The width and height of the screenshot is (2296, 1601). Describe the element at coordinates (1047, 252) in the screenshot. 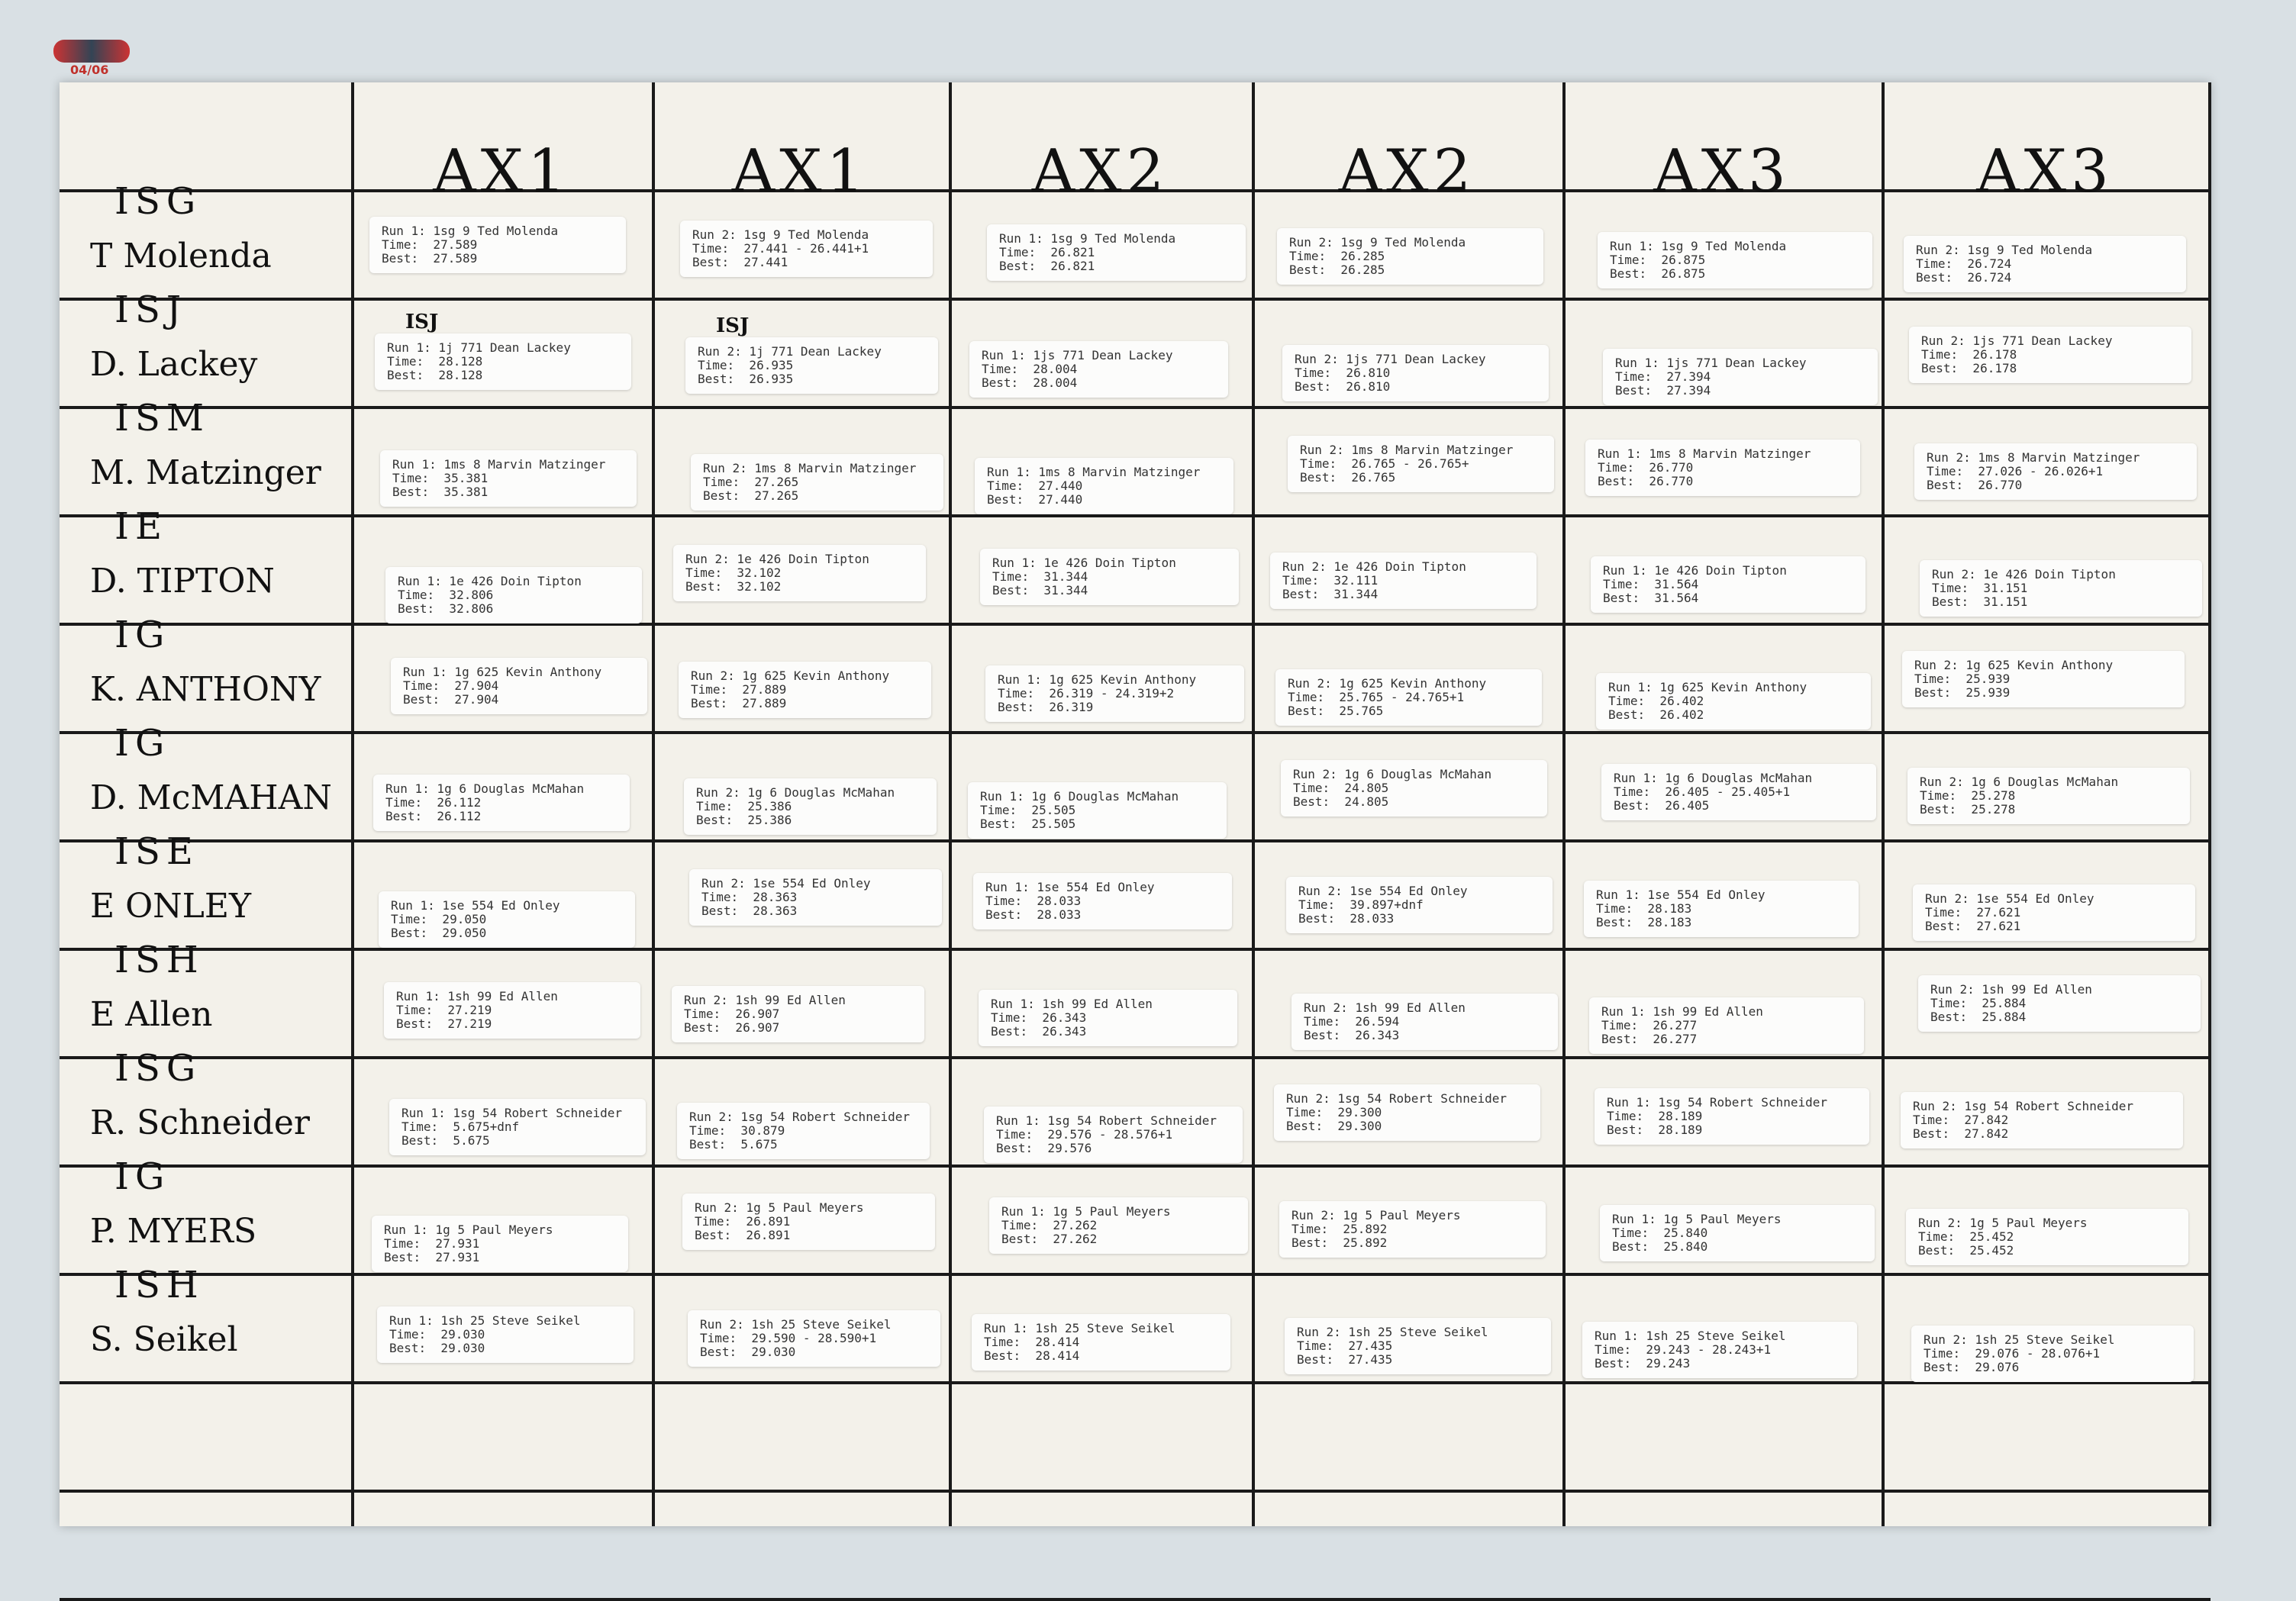

I see `label-time: Time: 26.821` at that location.